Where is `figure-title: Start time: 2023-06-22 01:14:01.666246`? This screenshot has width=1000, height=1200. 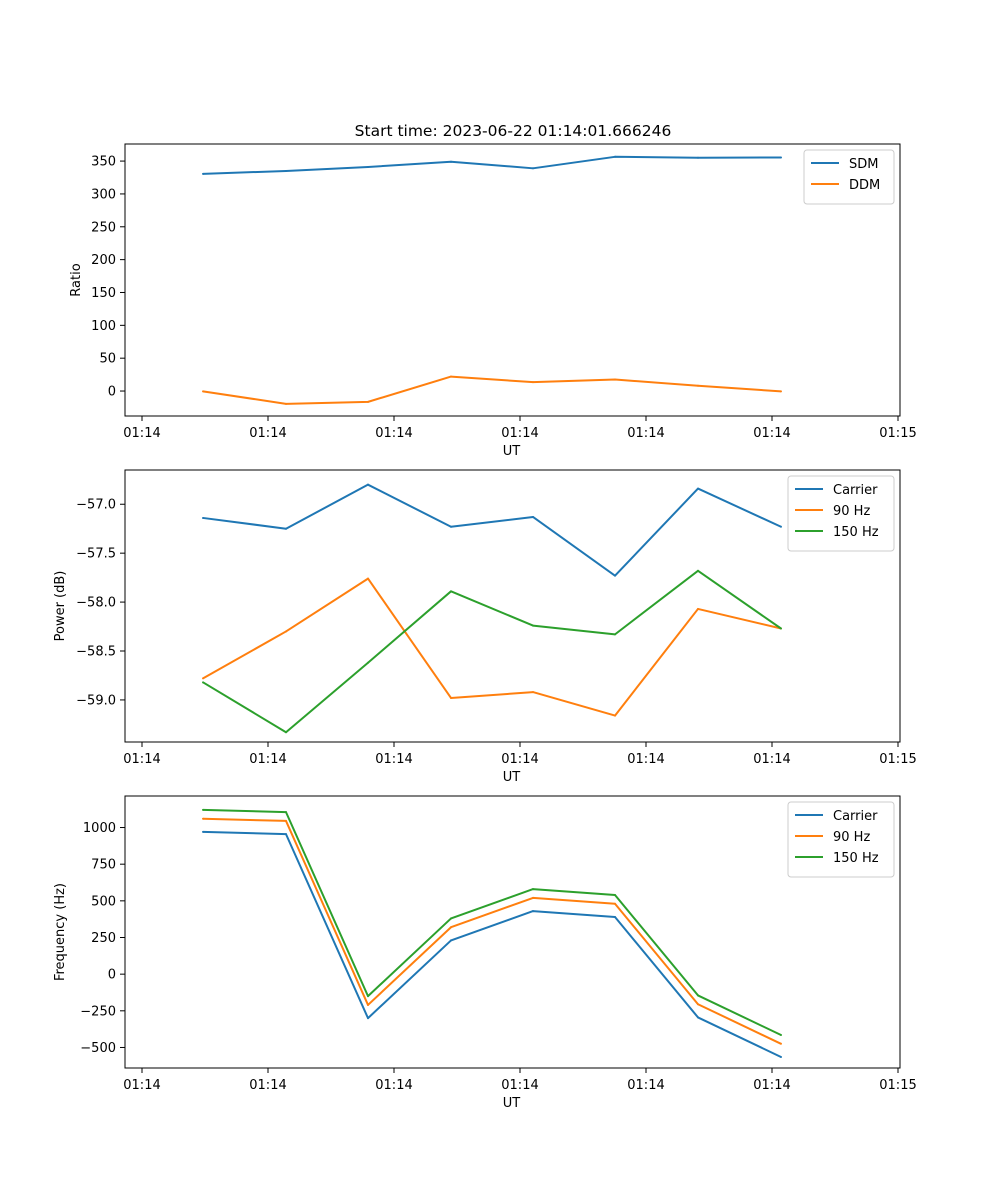
figure-title: Start time: 2023-06-22 01:14:01.666246 is located at coordinates (513, 131).